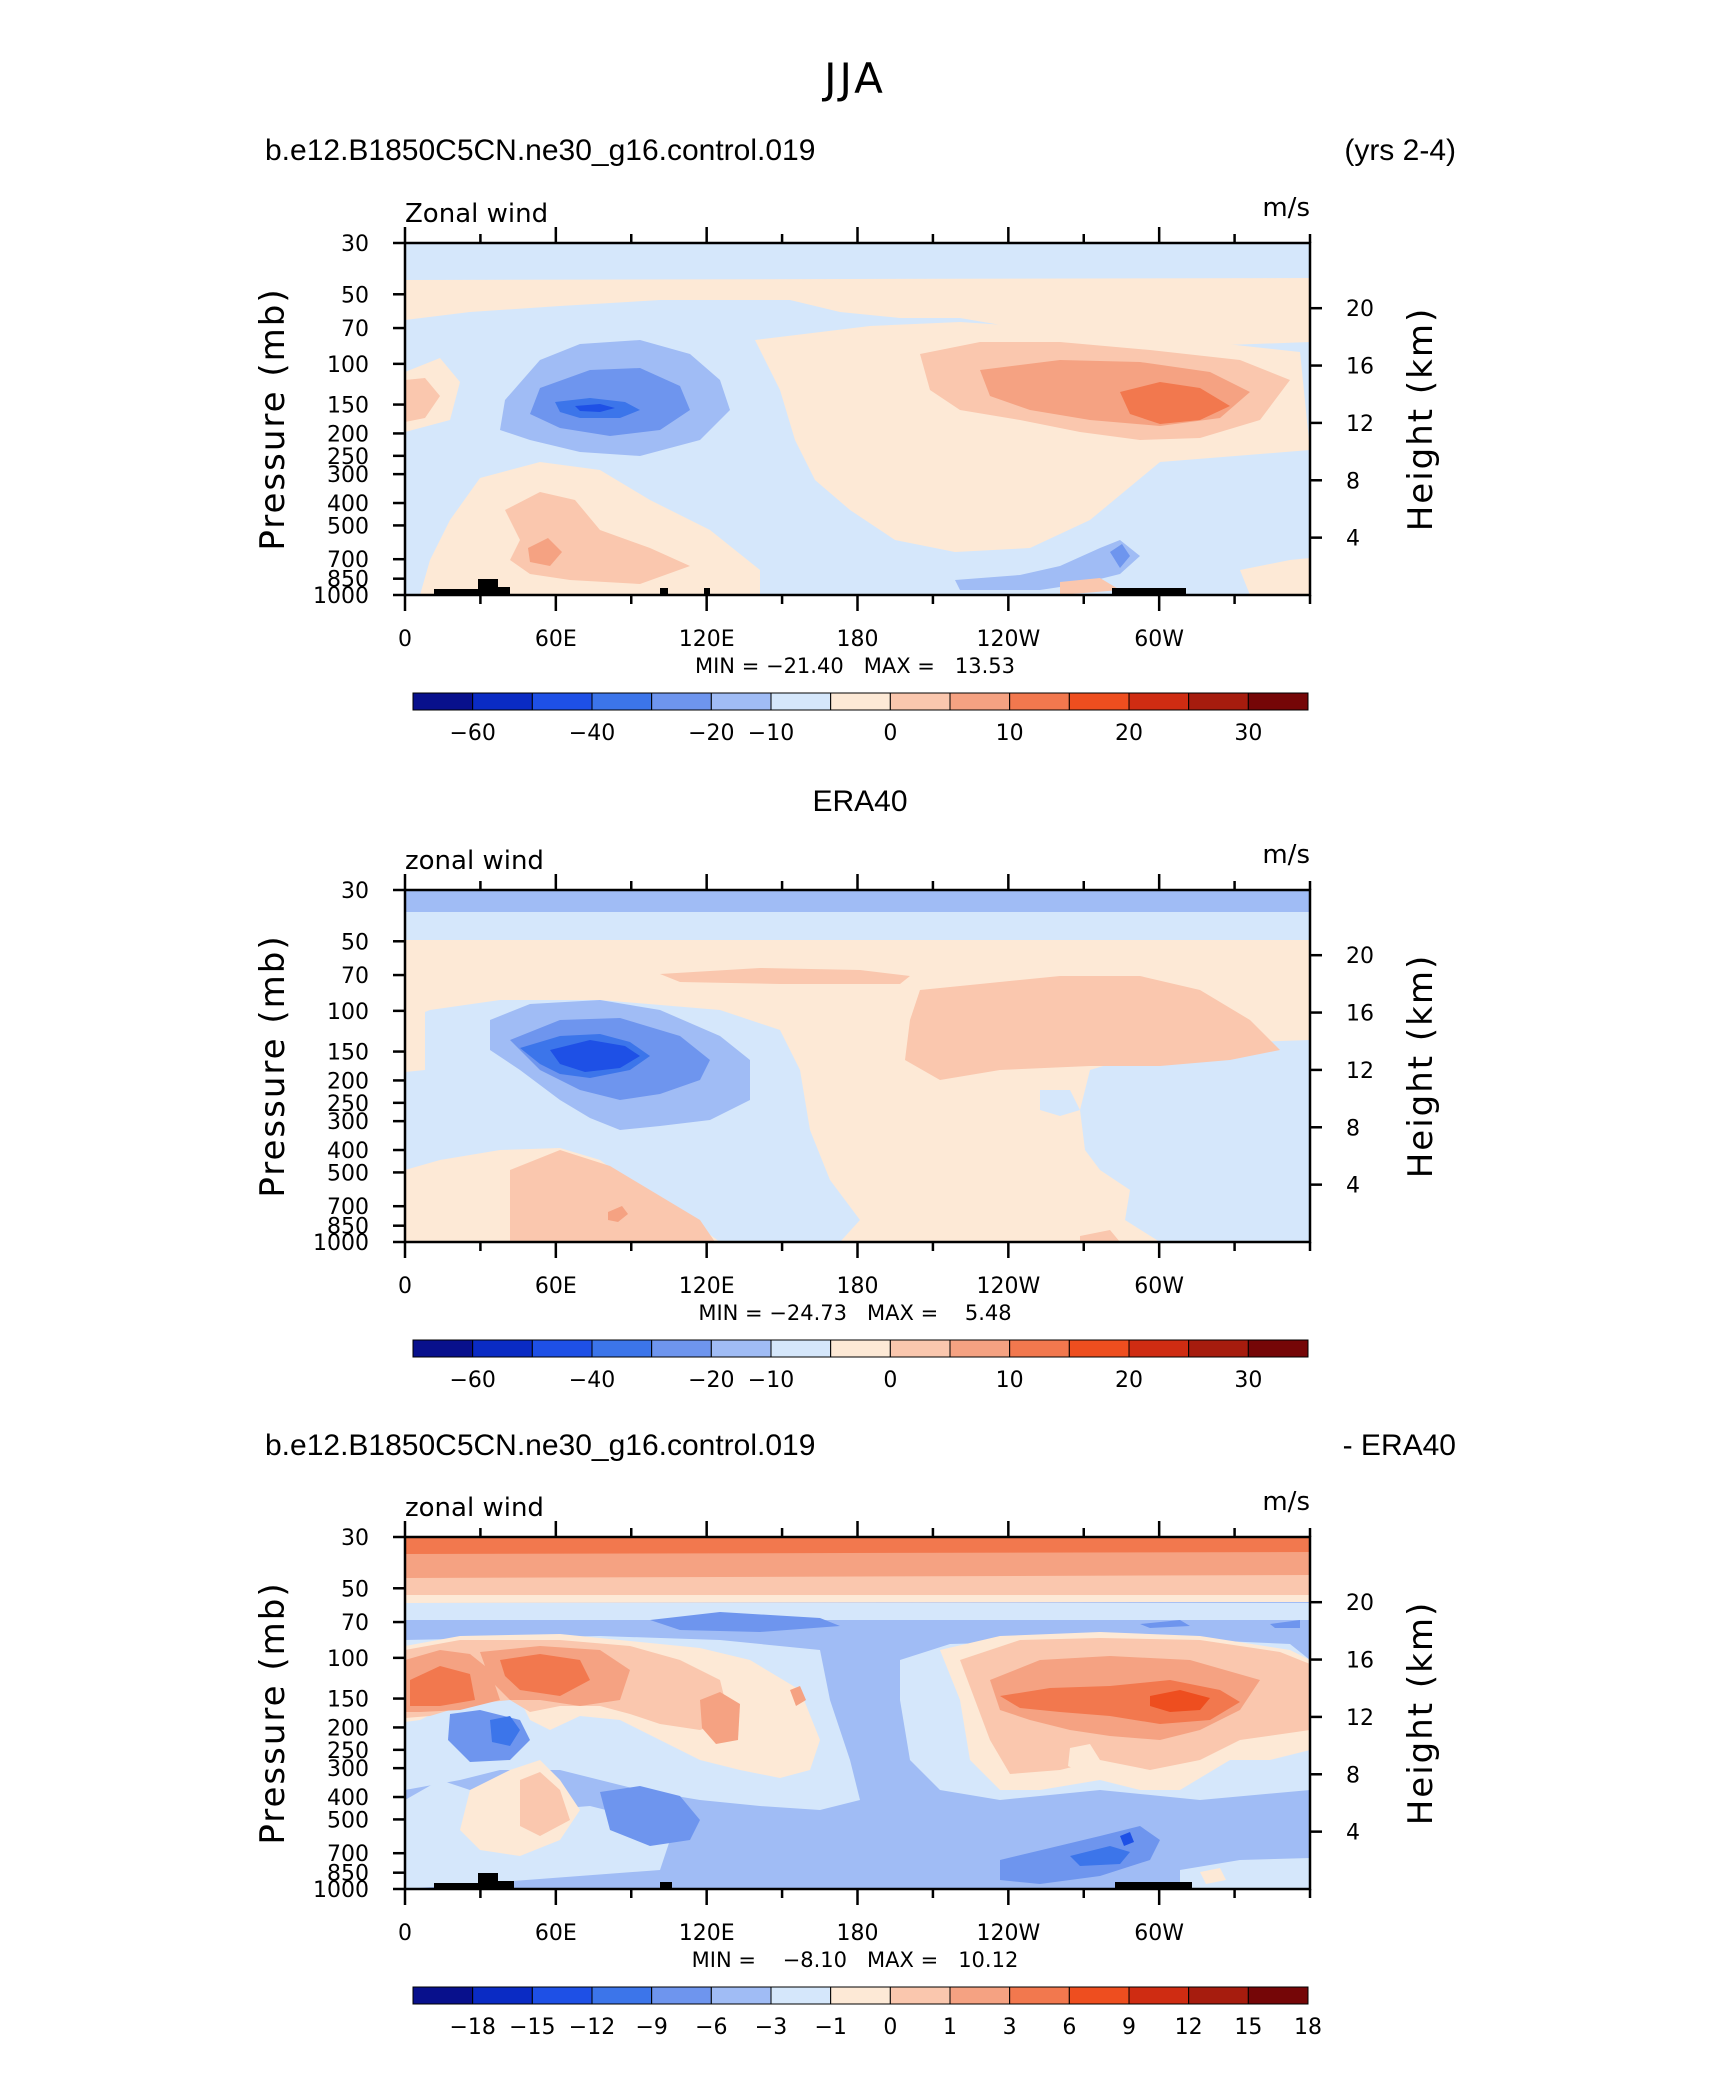 The image size is (1710, 2074). What do you see at coordinates (1127, 1839) in the screenshot?
I see `panel-3-neg-9-dot` at bounding box center [1127, 1839].